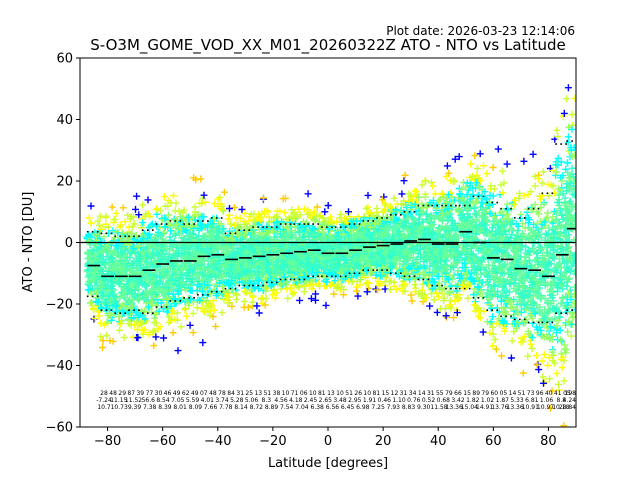 The height and width of the screenshot is (480, 640). What do you see at coordinates (480, 31) in the screenshot?
I see `plot-date-subtitle: Plot date: 2026-03-23 12:14:06` at bounding box center [480, 31].